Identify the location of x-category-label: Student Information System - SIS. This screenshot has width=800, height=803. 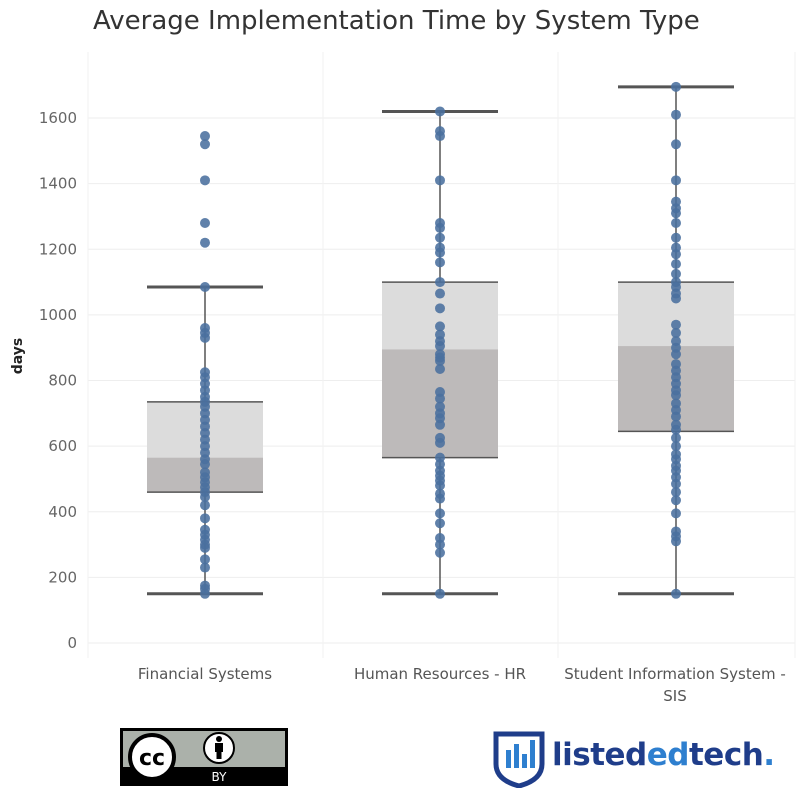
(675, 685).